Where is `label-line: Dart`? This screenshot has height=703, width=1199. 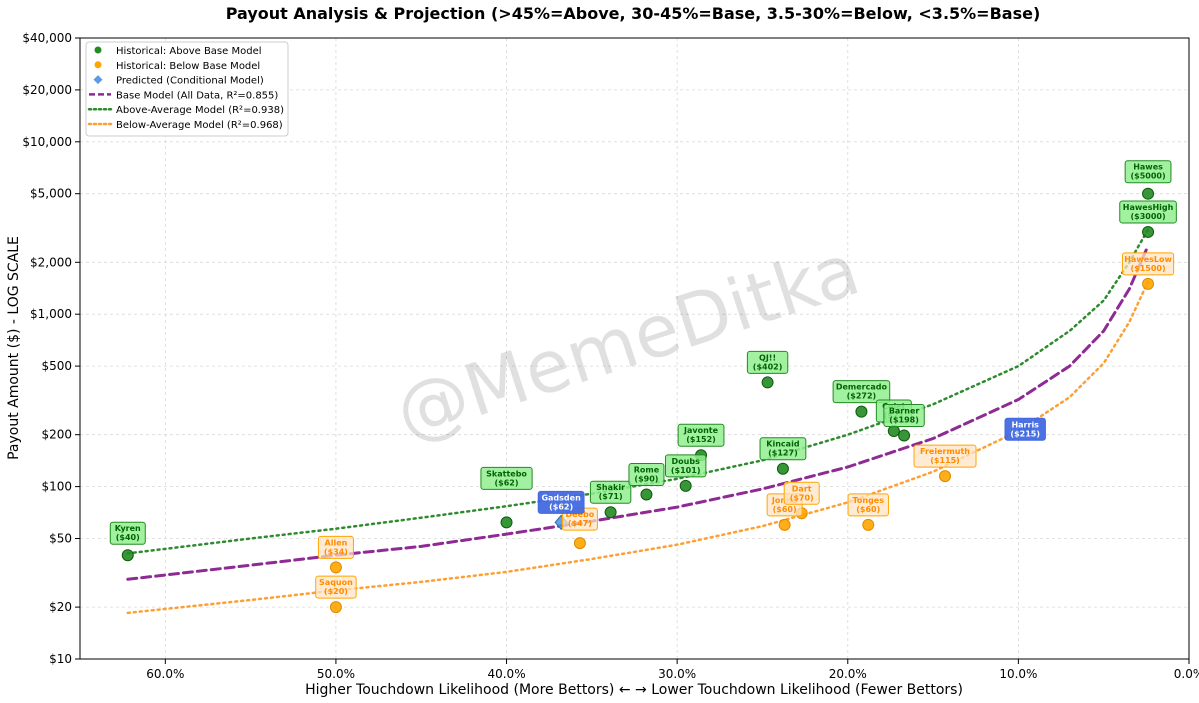 label-line: Dart is located at coordinates (802, 488).